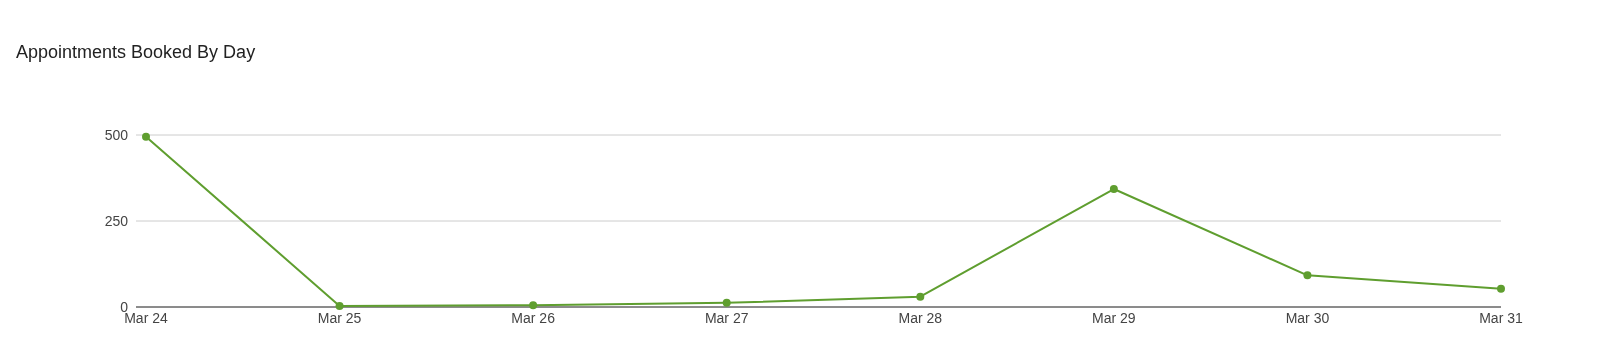 This screenshot has height=343, width=1600. What do you see at coordinates (533, 318) in the screenshot?
I see `x-tick-label: Mar 26` at bounding box center [533, 318].